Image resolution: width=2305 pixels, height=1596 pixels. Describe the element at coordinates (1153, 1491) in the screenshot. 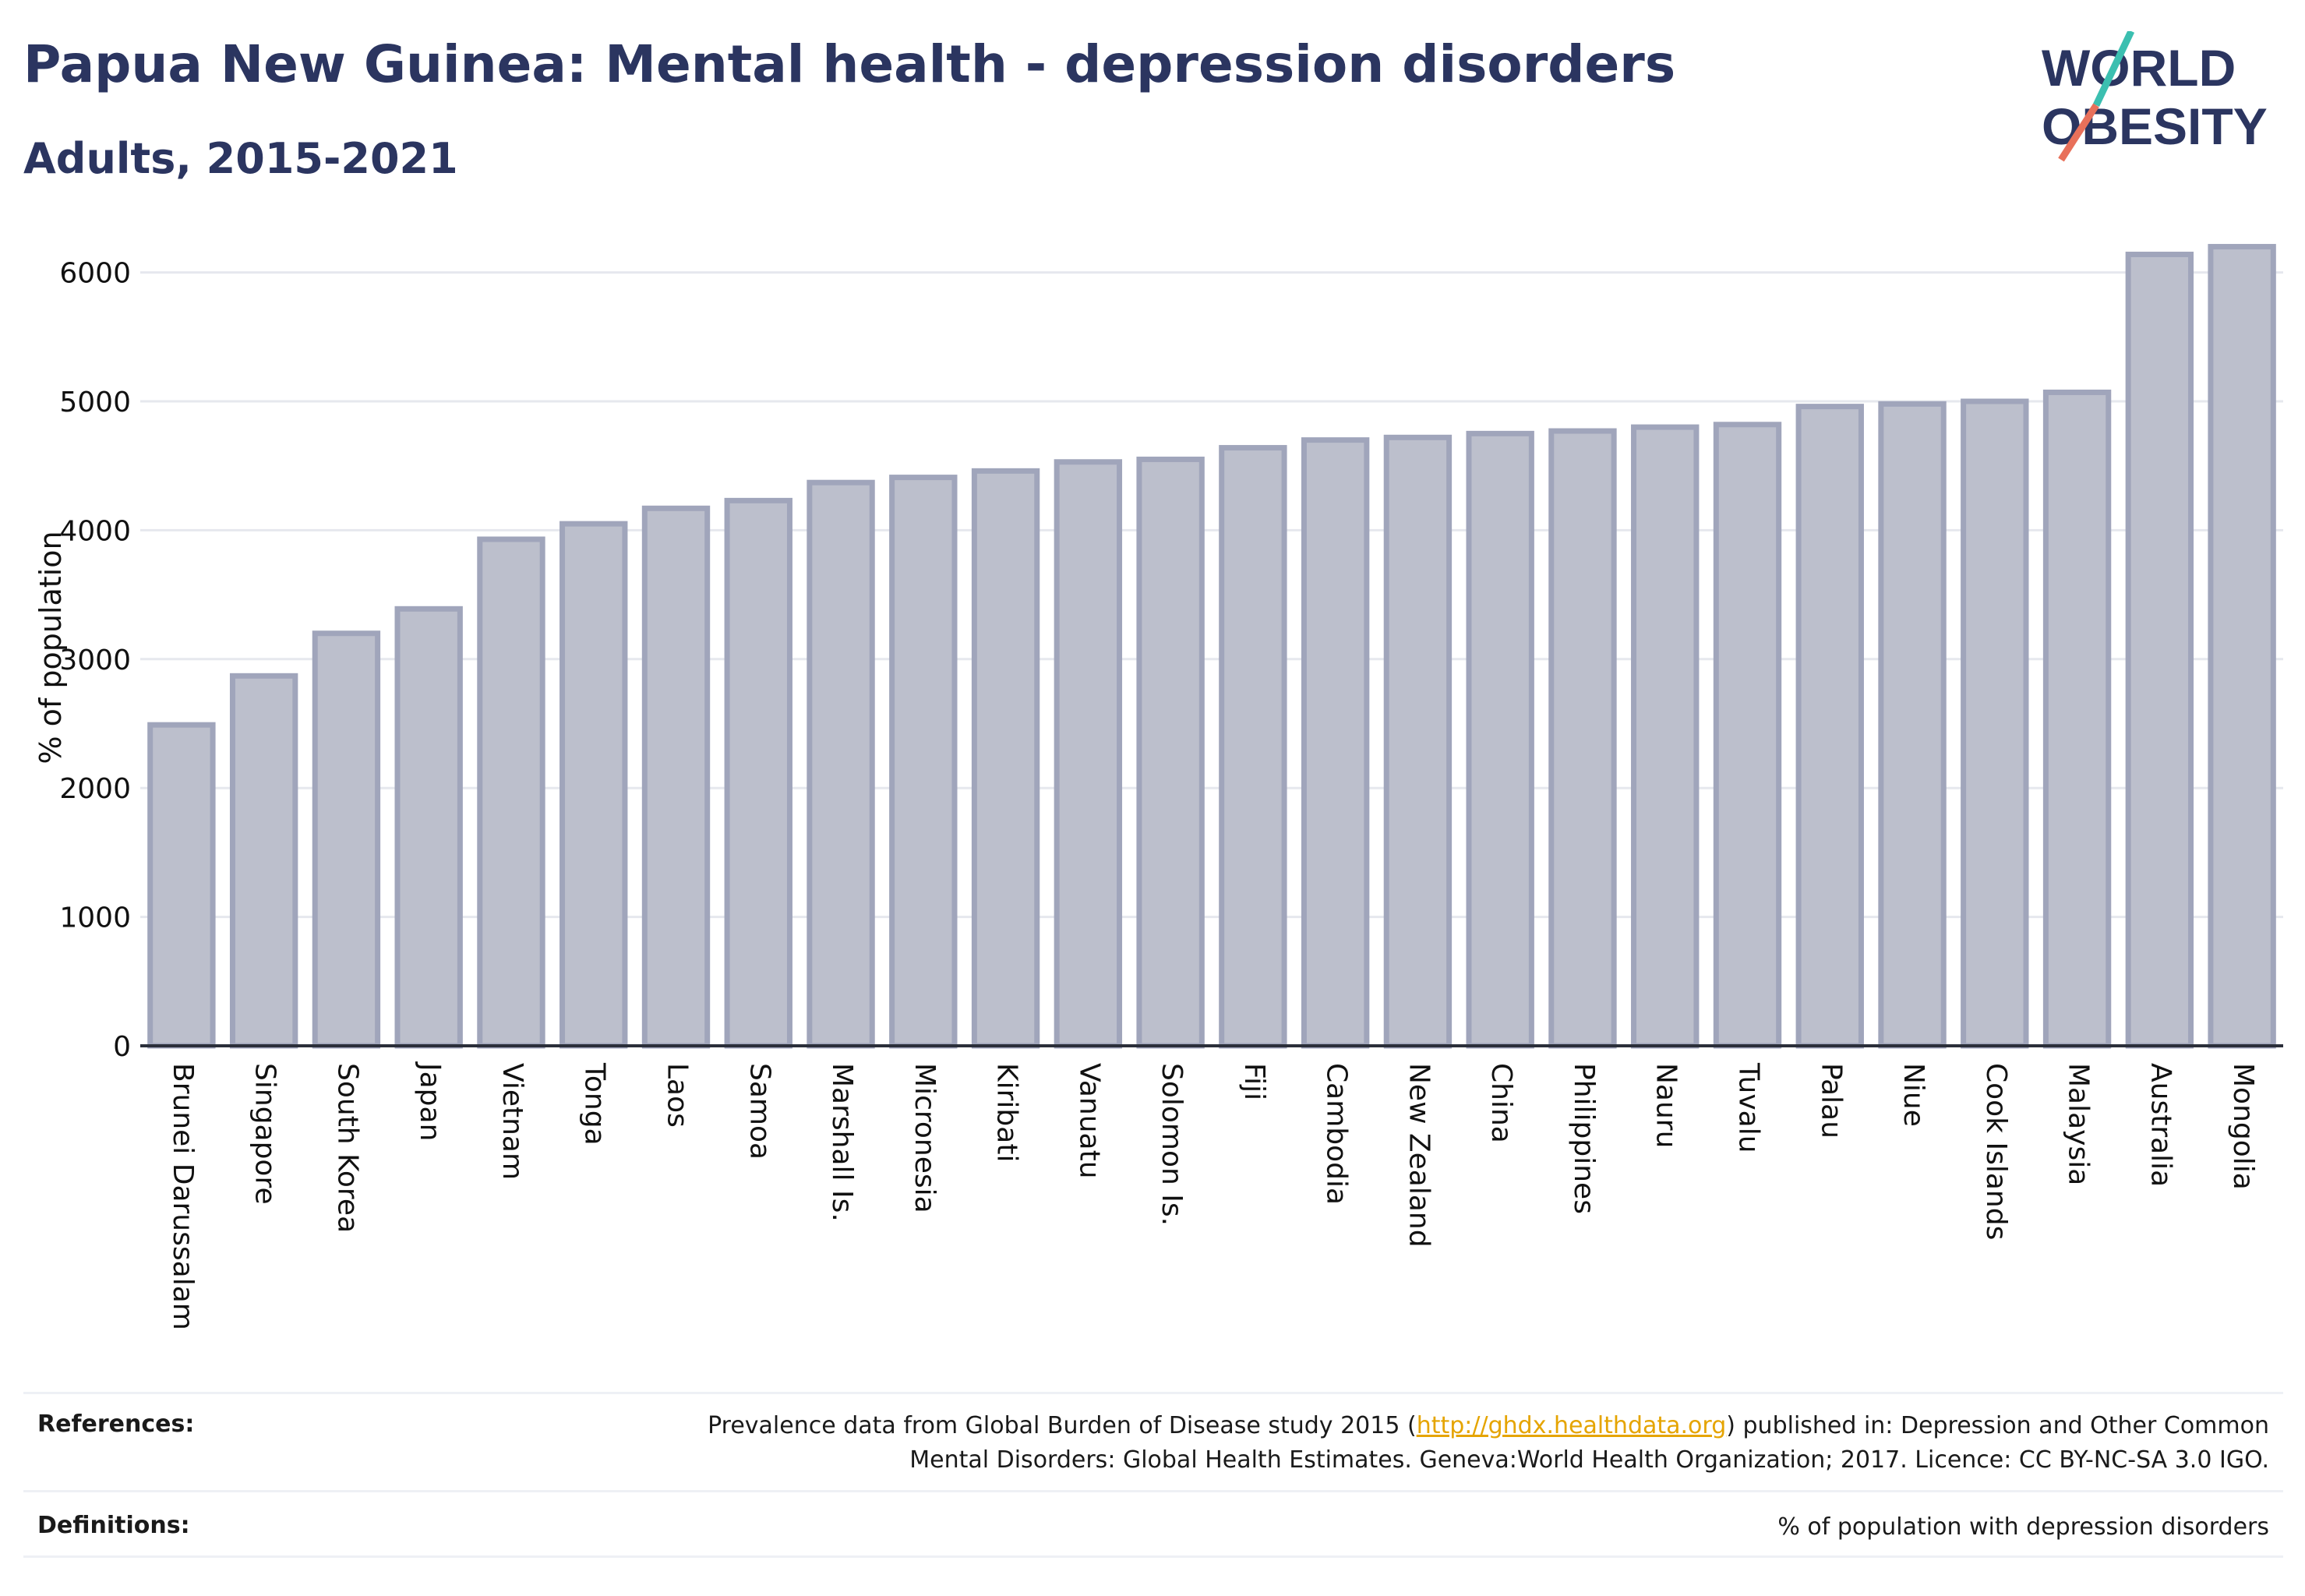

I see `footer-divider-mid` at that location.